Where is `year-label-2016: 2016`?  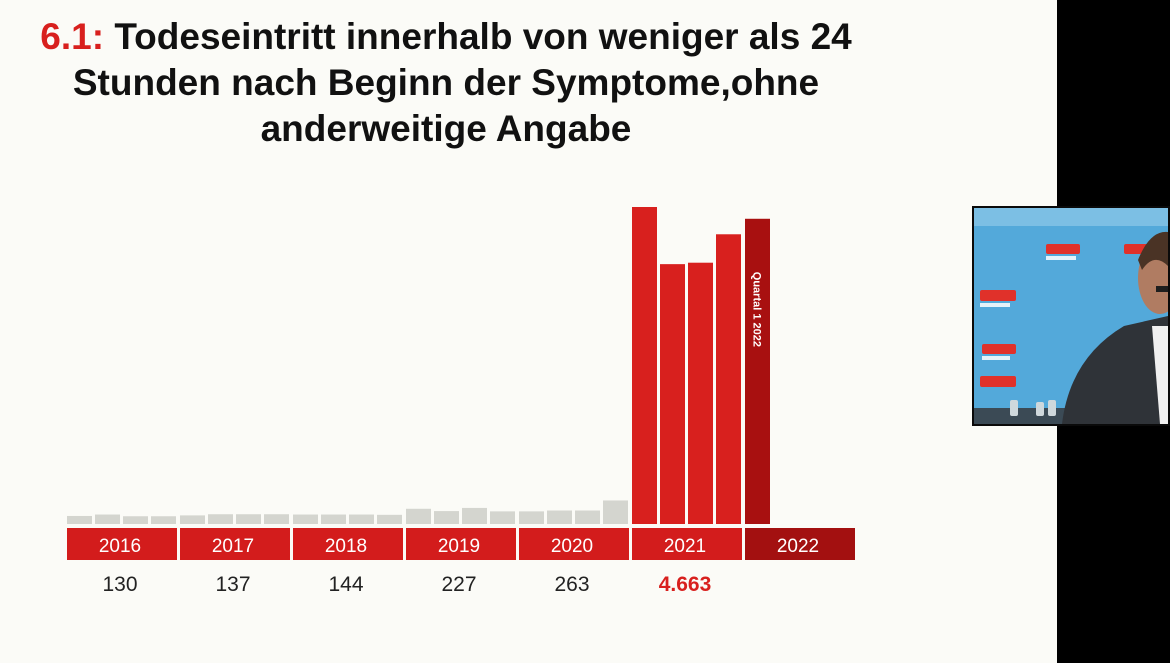 year-label-2016: 2016 is located at coordinates (120, 546).